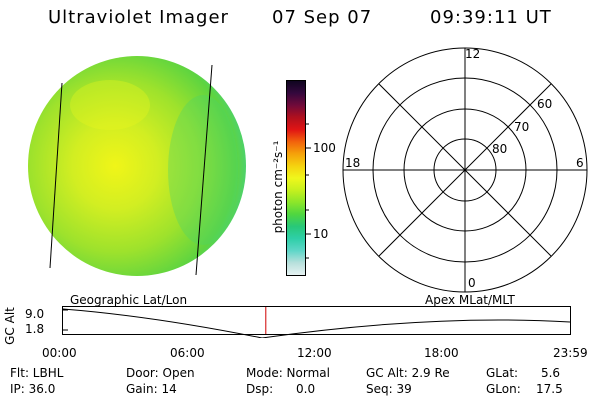  I want to click on timeline-xtick-0600: 06:00, so click(187, 353).